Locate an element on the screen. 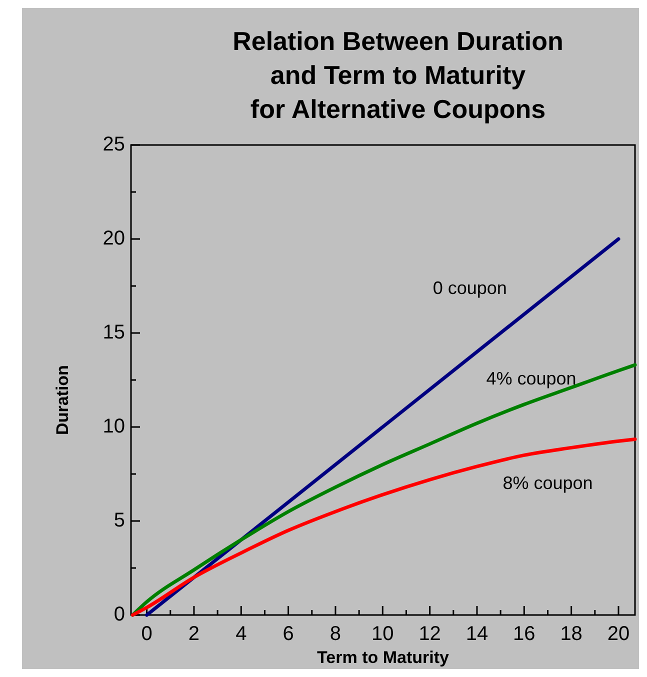 Image resolution: width=647 pixels, height=677 pixels. chart-title: Relation Between Duration and Term to Maturity for Alternative Coupons is located at coordinates (398, 75).